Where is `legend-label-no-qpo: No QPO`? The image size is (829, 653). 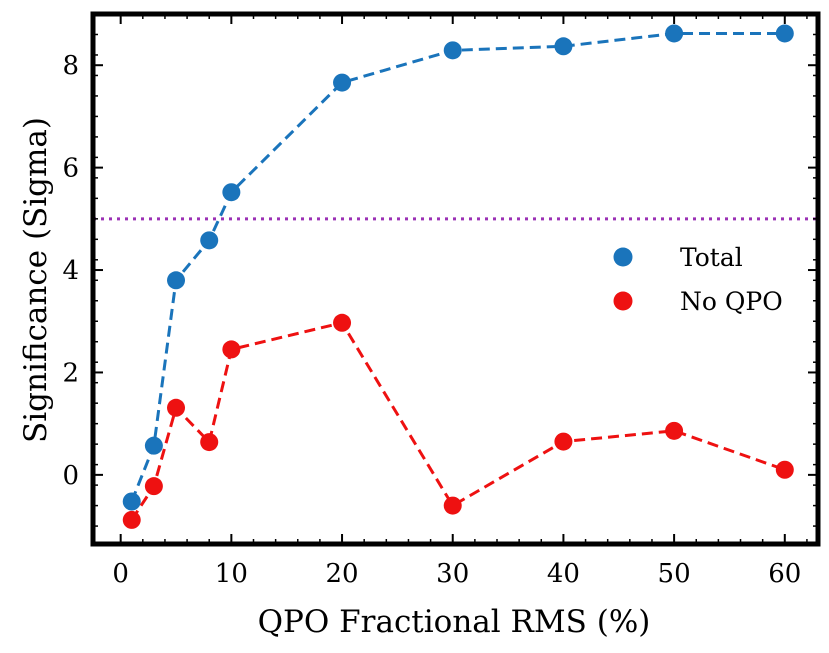 legend-label-no-qpo: No QPO is located at coordinates (731, 301).